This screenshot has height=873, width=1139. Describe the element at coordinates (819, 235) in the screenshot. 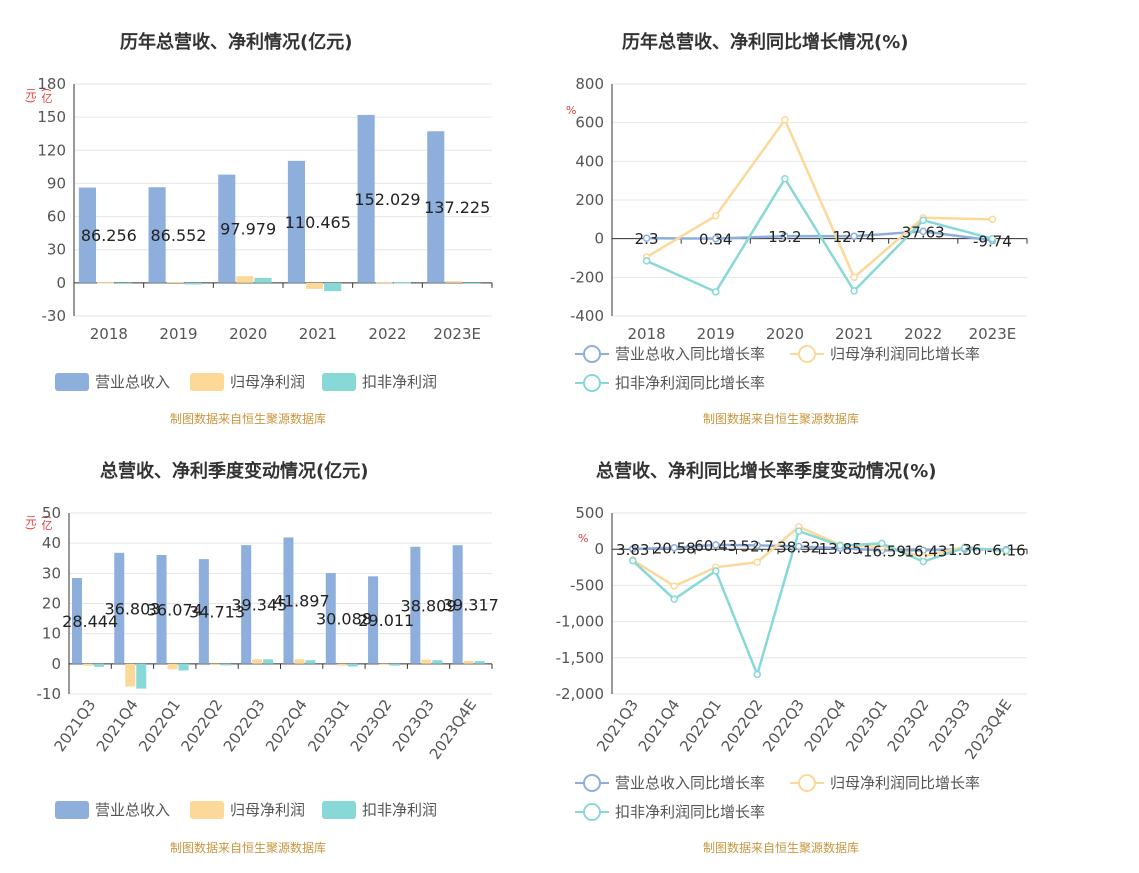

I see `series-line-扣非净利润同比增长率` at that location.